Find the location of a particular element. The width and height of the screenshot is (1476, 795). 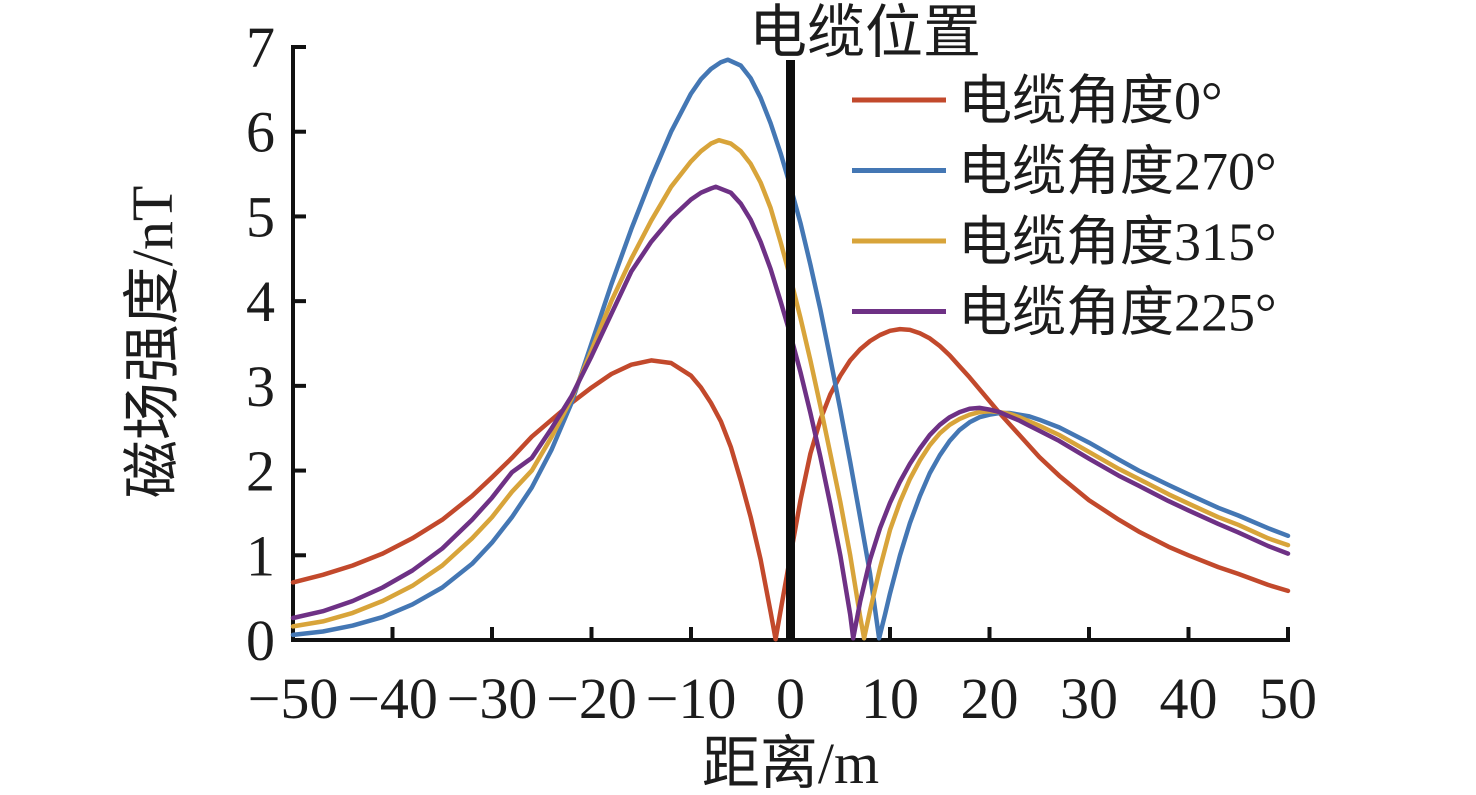

x-tick-label: 50 is located at coordinates (1288, 698).